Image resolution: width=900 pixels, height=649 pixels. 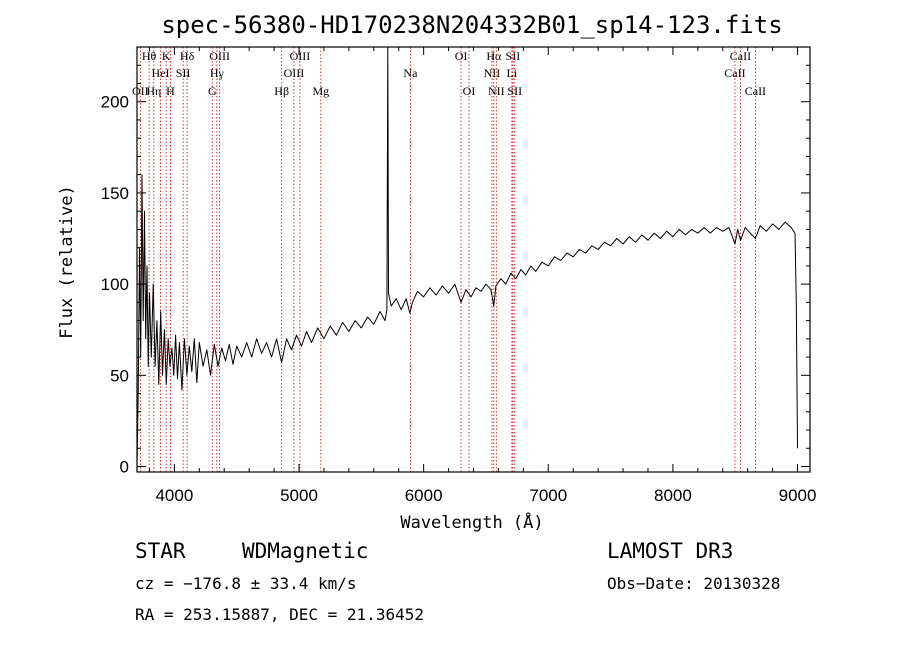 I want to click on marker-label: OII, so click(x=140, y=91).